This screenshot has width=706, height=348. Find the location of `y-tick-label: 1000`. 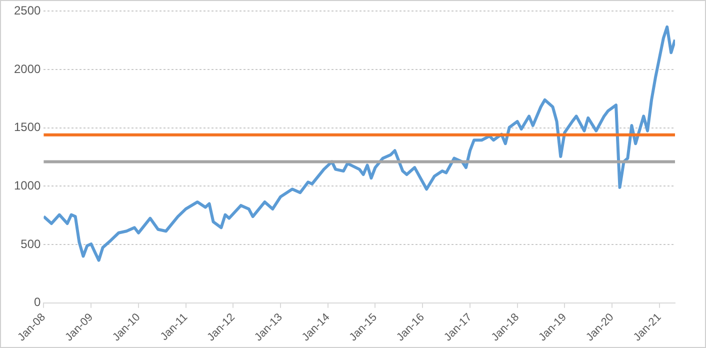

y-tick-label: 1000 is located at coordinates (28, 185).